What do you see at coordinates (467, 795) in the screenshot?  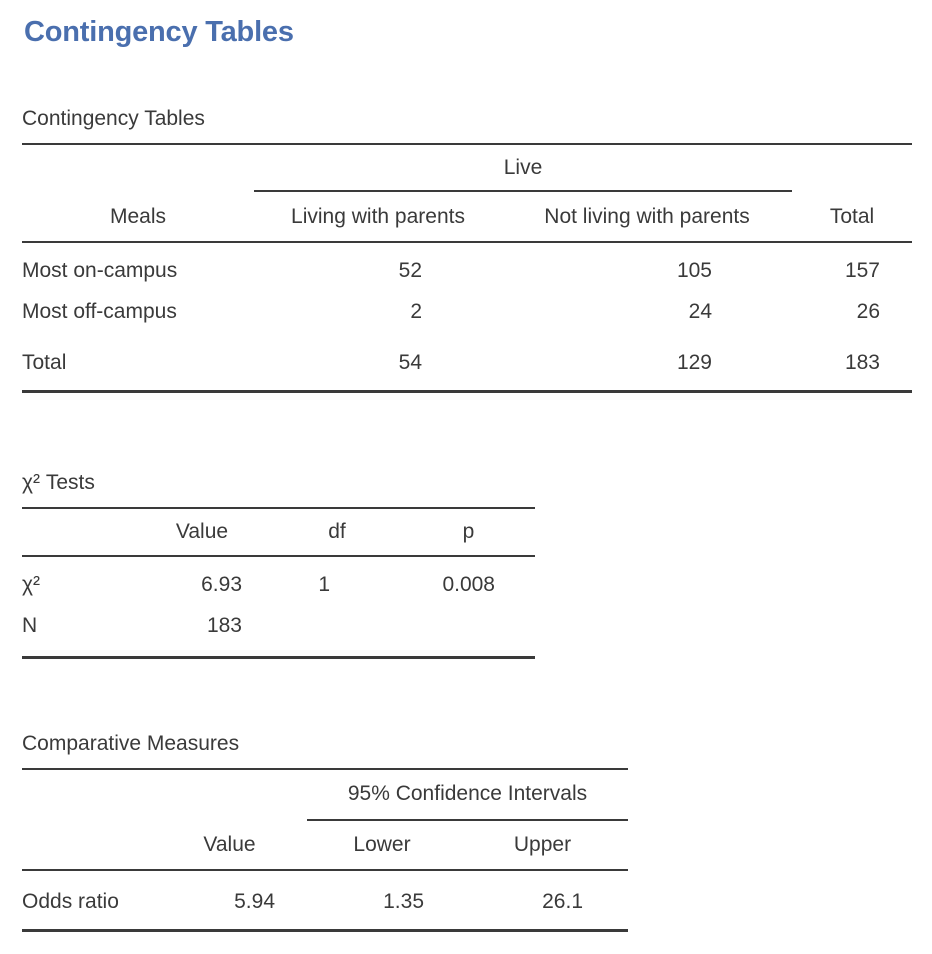 I see `confidence-intervals-group-header: 95% Confidence Intervals` at bounding box center [467, 795].